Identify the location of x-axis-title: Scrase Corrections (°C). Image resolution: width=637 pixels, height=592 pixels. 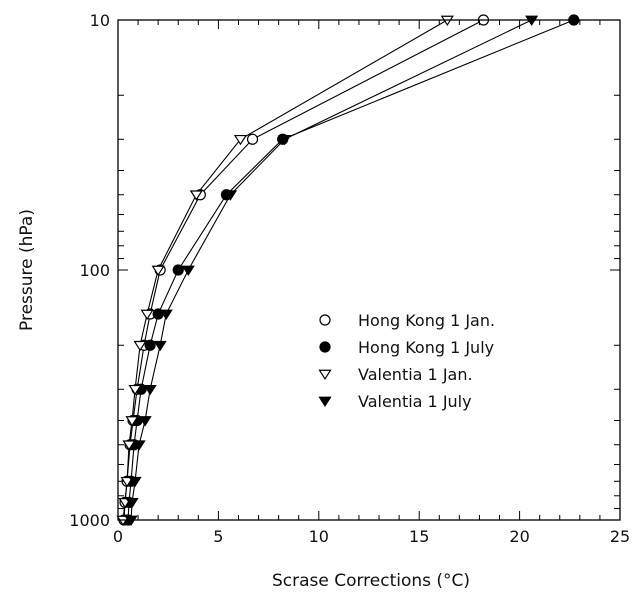
(371, 581).